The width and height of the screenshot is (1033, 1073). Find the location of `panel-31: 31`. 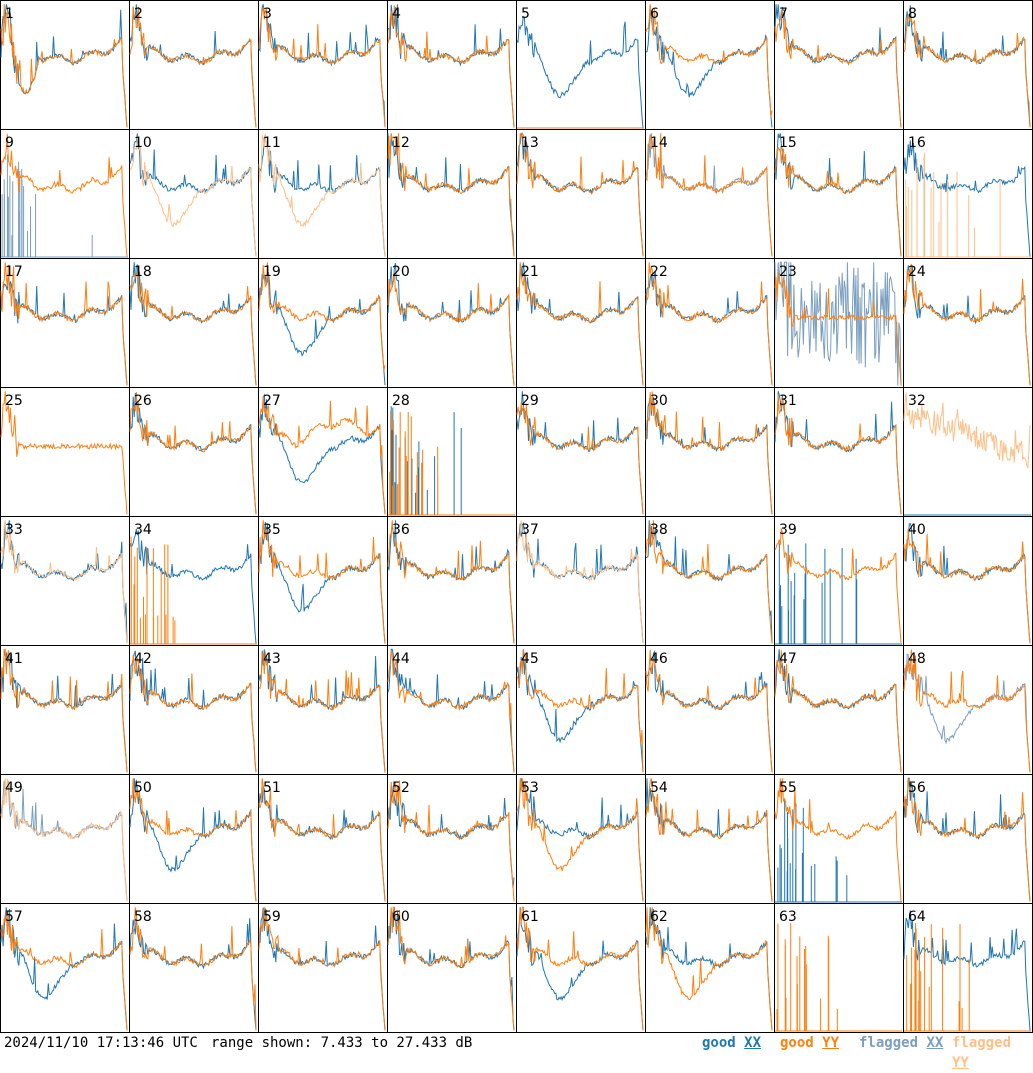

panel-31: 31 is located at coordinates (839, 452).